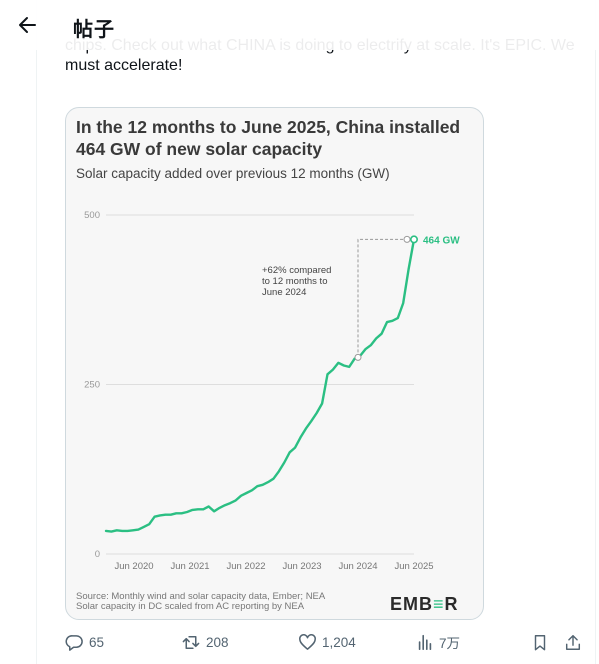 The height and width of the screenshot is (664, 599). What do you see at coordinates (124, 65) in the screenshot?
I see `tweet-text-line: must accelerate!` at bounding box center [124, 65].